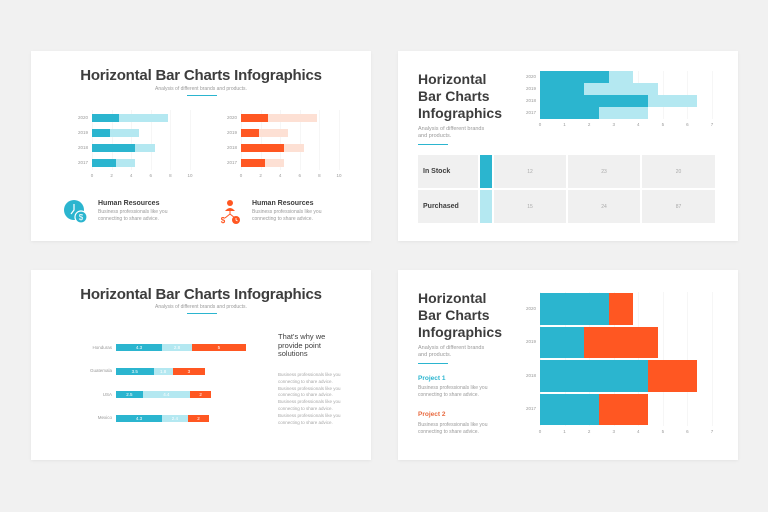  I want to click on table-cell: 24, so click(604, 206).